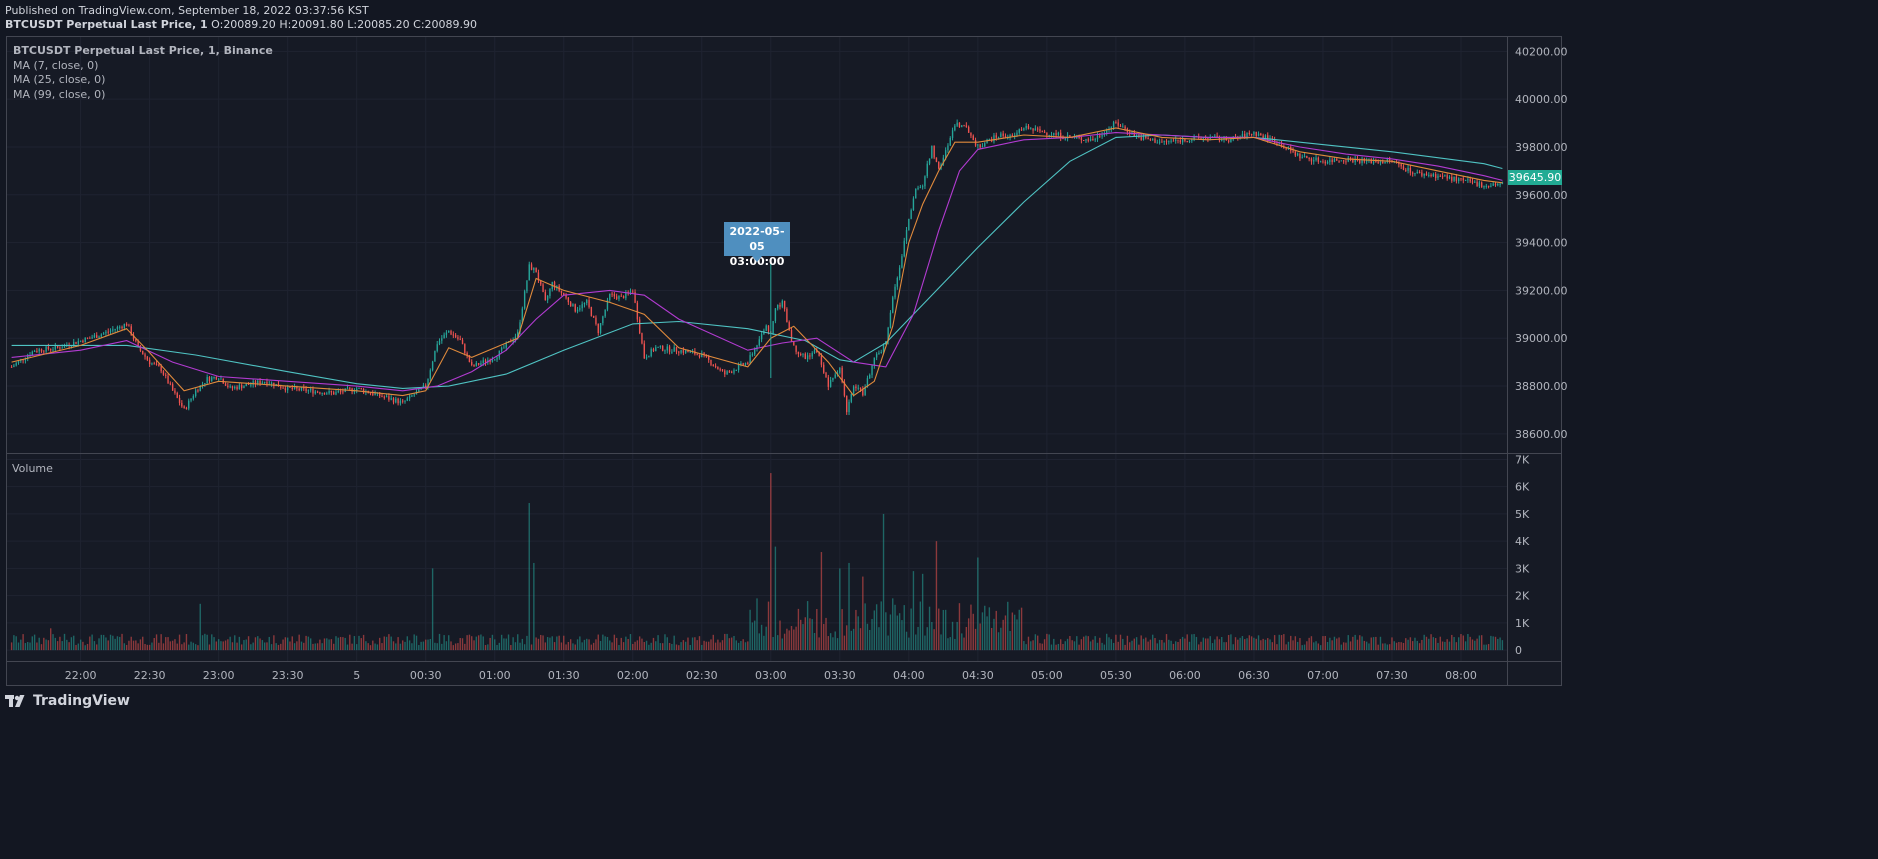 Image resolution: width=1878 pixels, height=859 pixels. I want to click on close-label: C:, so click(419, 24).